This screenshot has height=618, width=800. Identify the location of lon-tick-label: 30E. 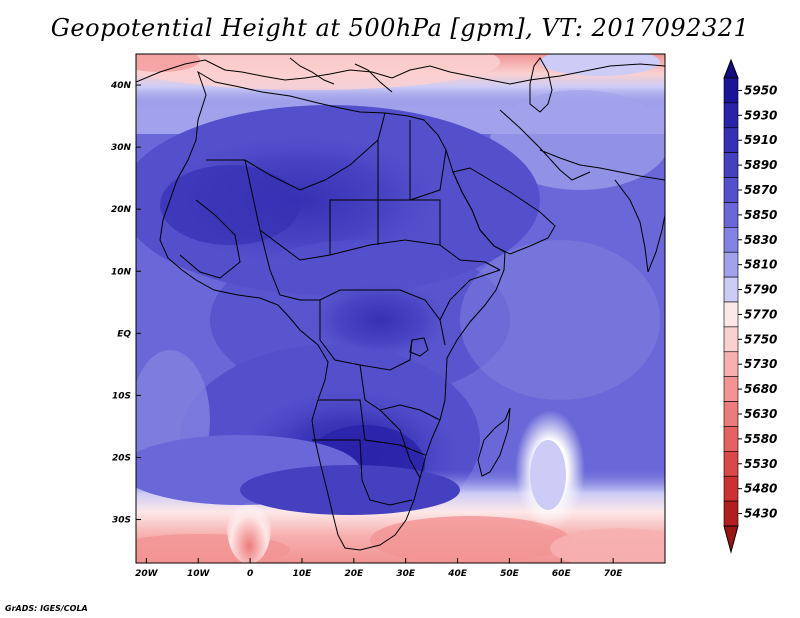
(406, 574).